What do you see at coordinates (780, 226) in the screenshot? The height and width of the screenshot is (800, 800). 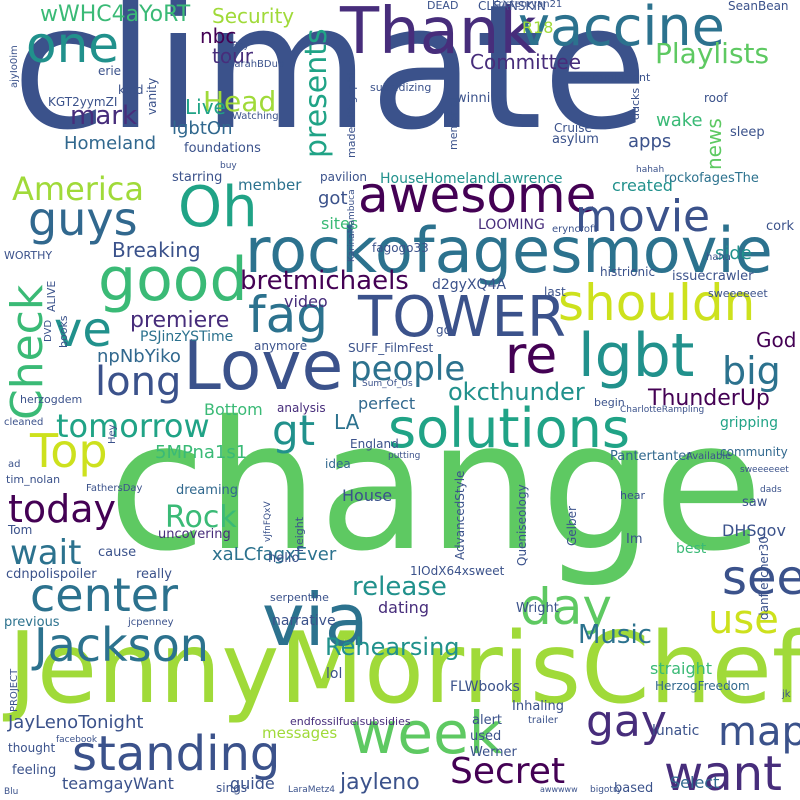 I see `word-cork: cork` at bounding box center [780, 226].